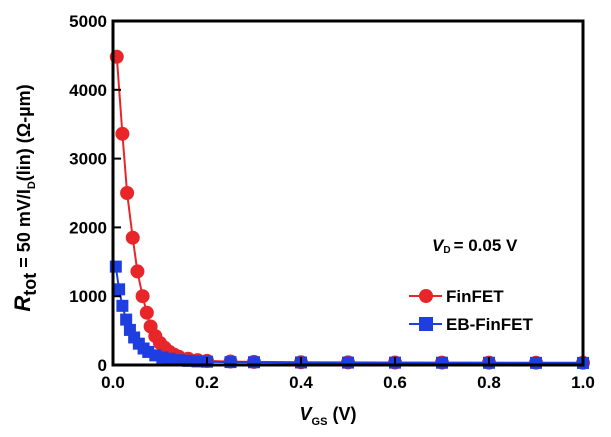  What do you see at coordinates (88, 21) in the screenshot?
I see `y-tick-label: 5000` at bounding box center [88, 21].